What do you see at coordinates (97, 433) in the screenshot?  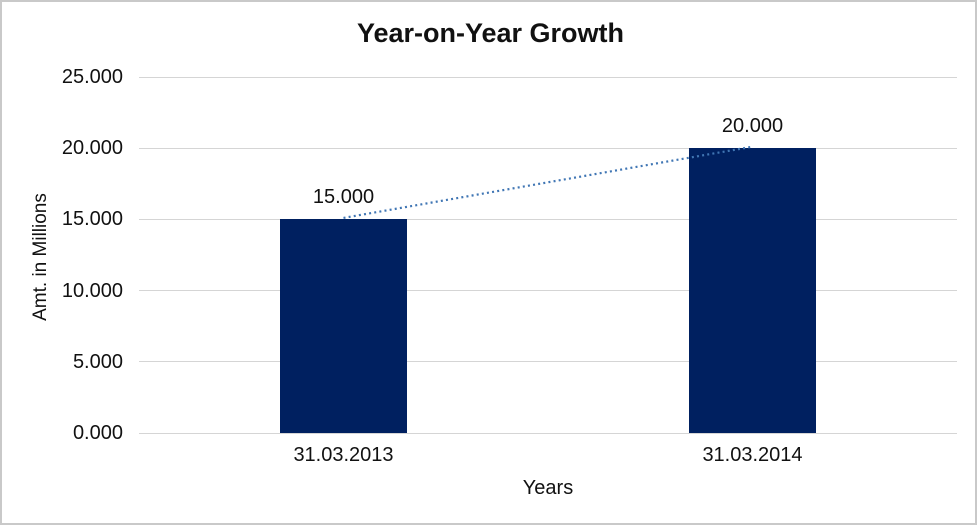 I see `y-tick-label: 0.000` at bounding box center [97, 433].